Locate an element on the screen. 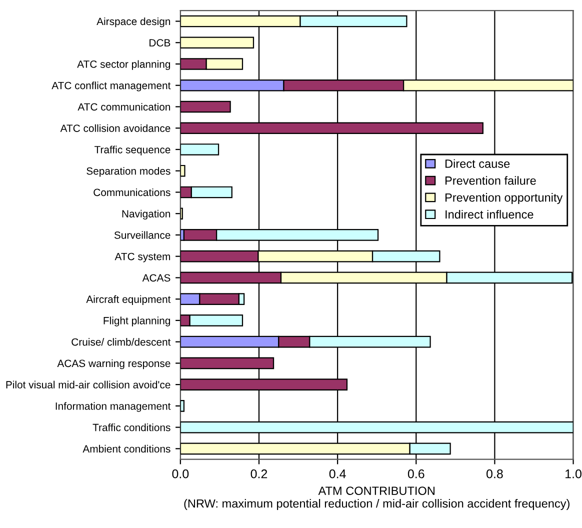  x-tick-label: 0.8 is located at coordinates (494, 473).